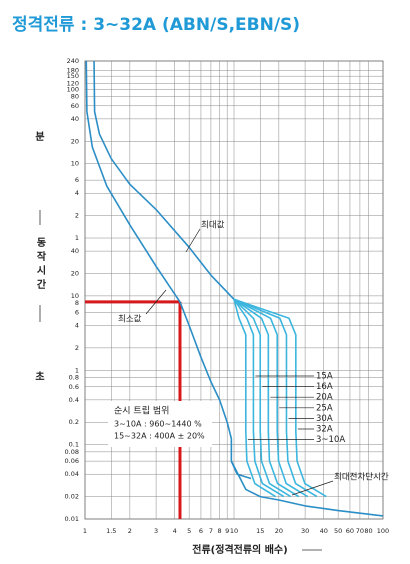 The width and height of the screenshot is (410, 564). I want to click on x-tick-label: 3, so click(156, 531).